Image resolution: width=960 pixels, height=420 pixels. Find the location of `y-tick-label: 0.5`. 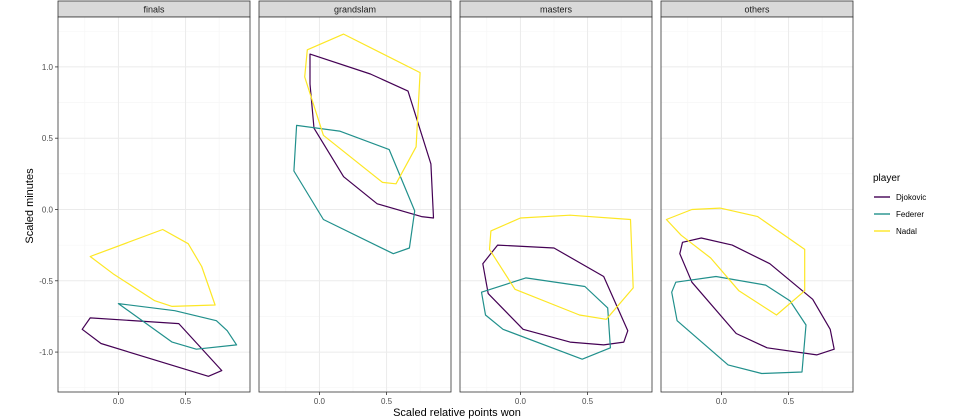

y-tick-label: 0.5 is located at coordinates (48, 138).